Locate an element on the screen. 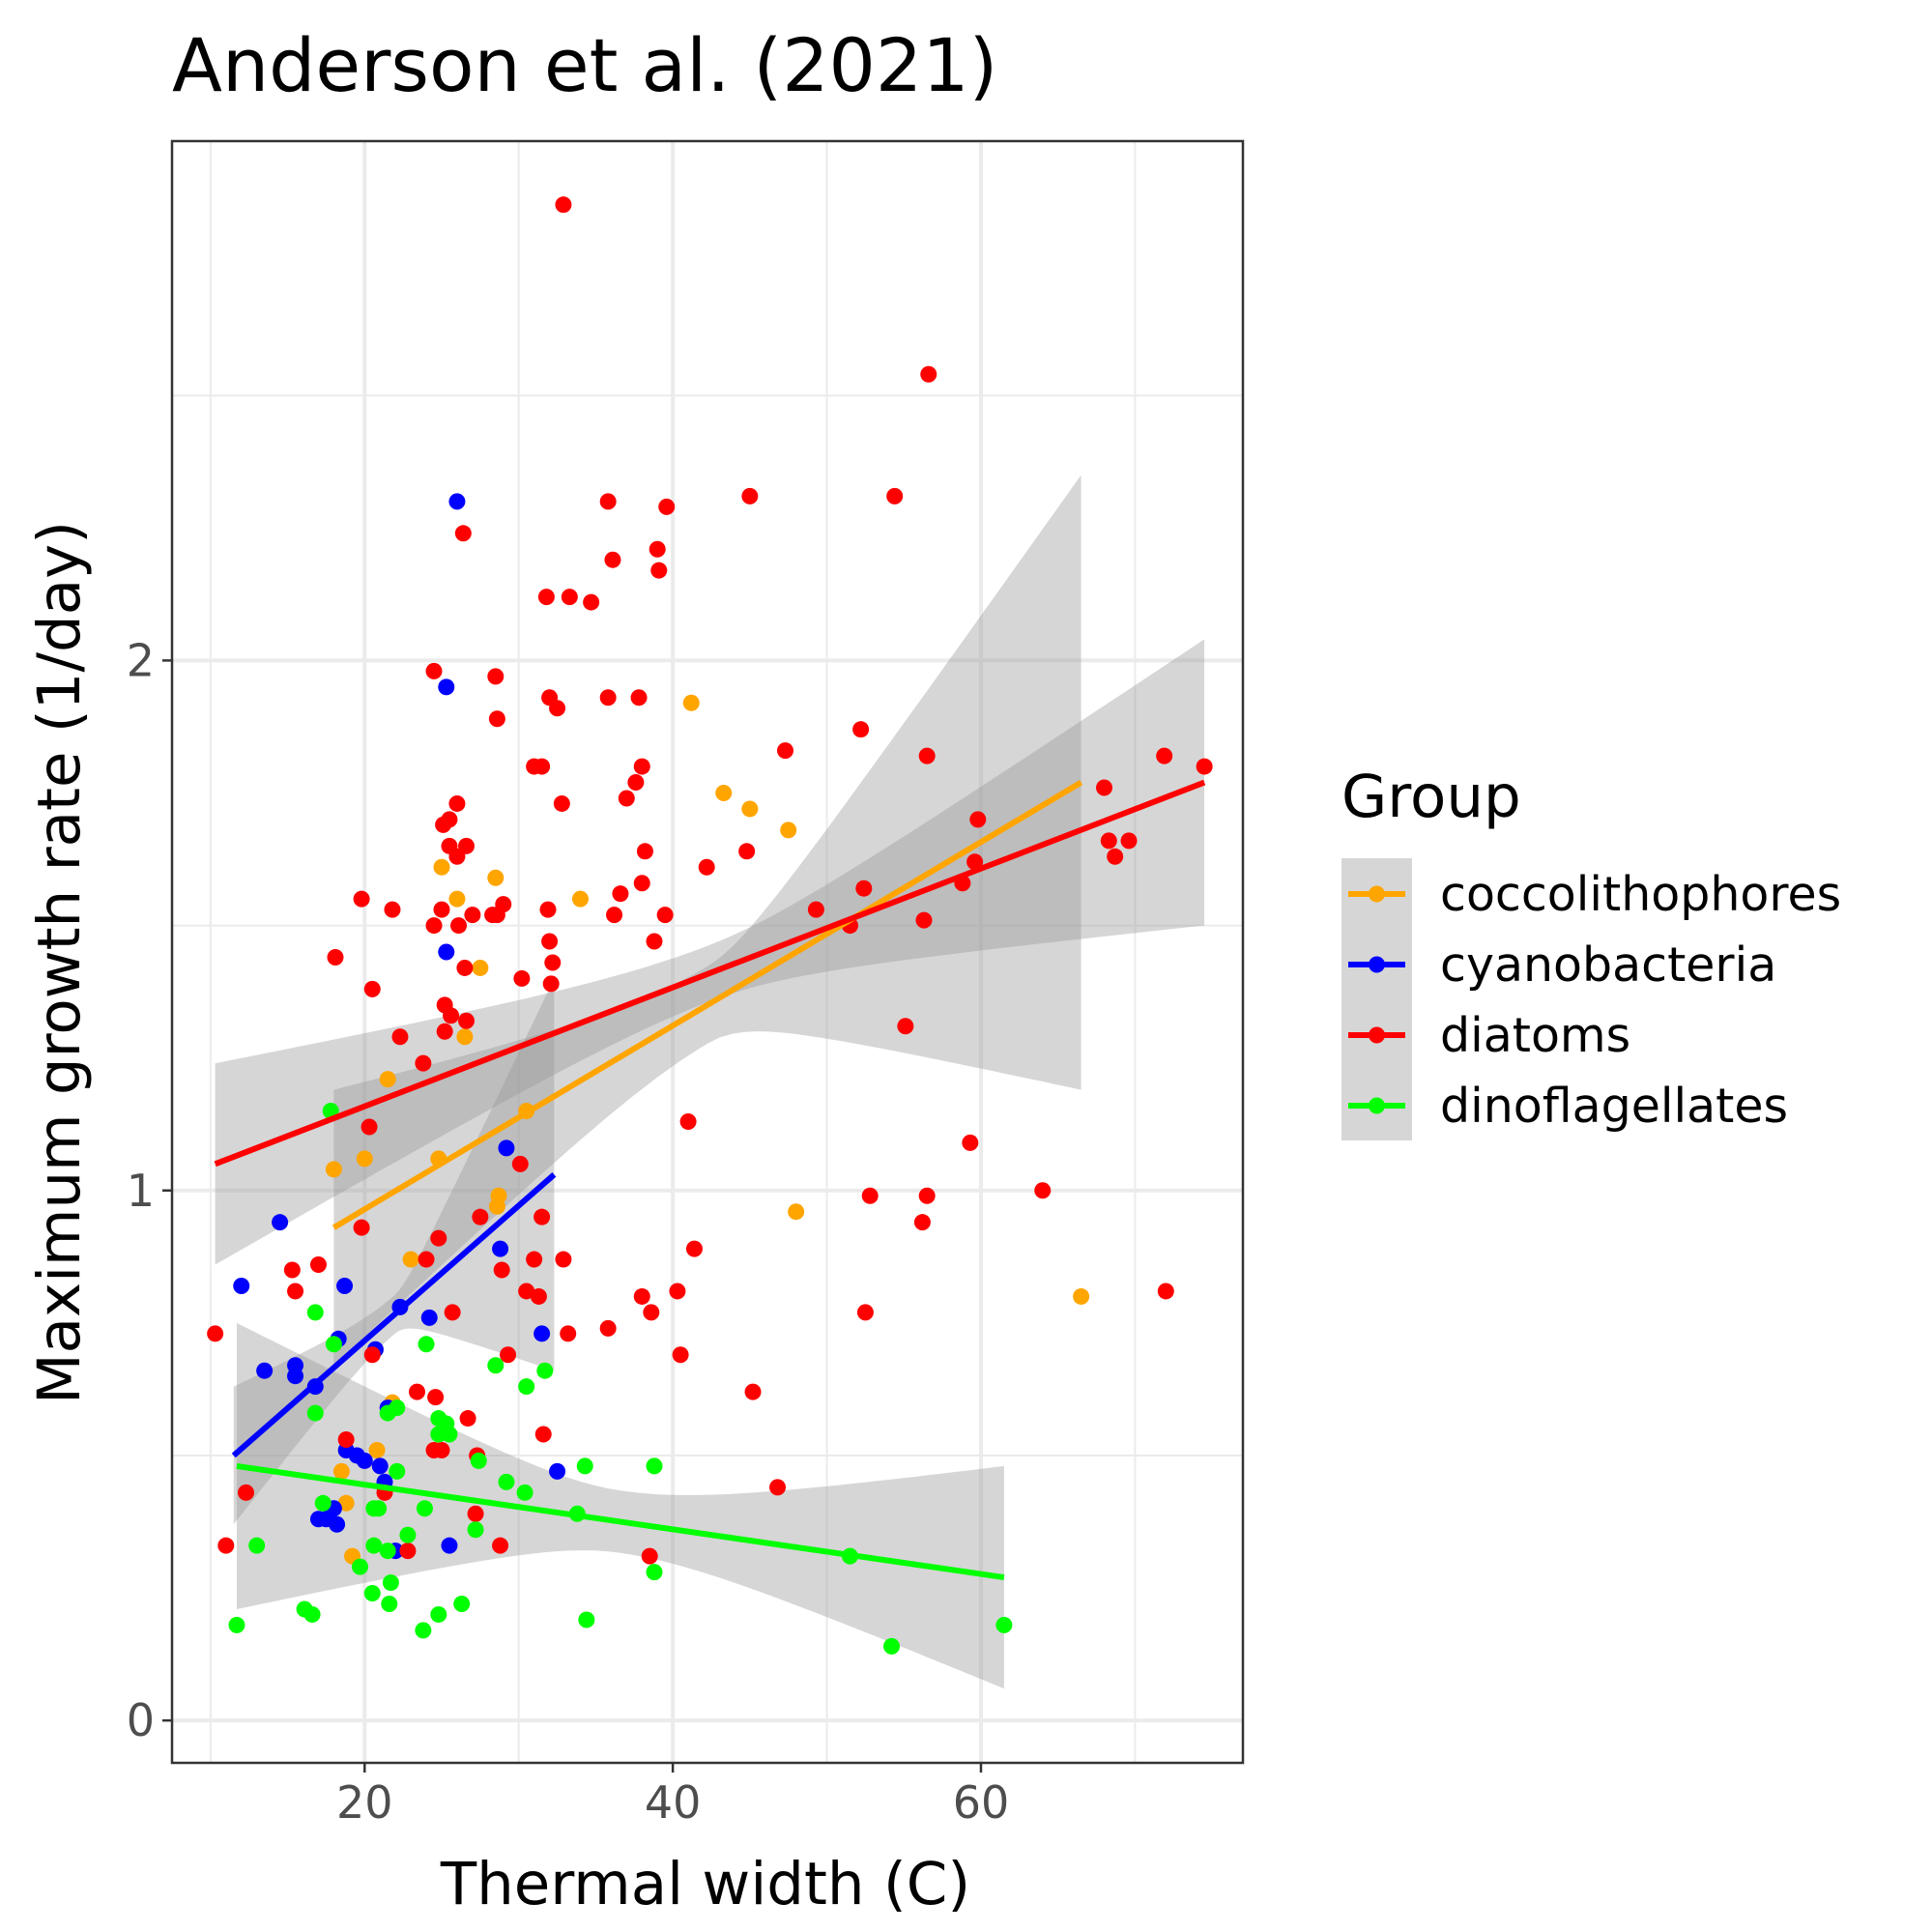 The image size is (1932, 1932). legend-point-coccolithophores is located at coordinates (1377, 894).